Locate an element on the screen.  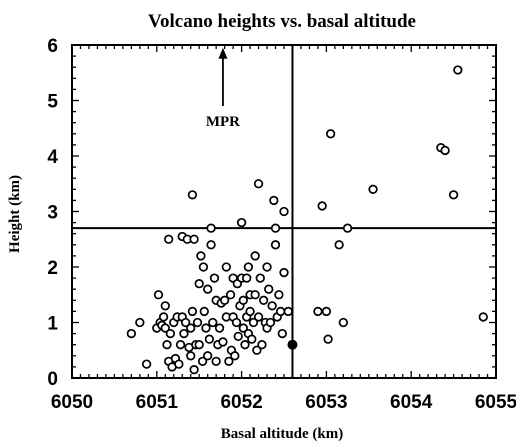
filled-data-point is located at coordinates (292, 344).